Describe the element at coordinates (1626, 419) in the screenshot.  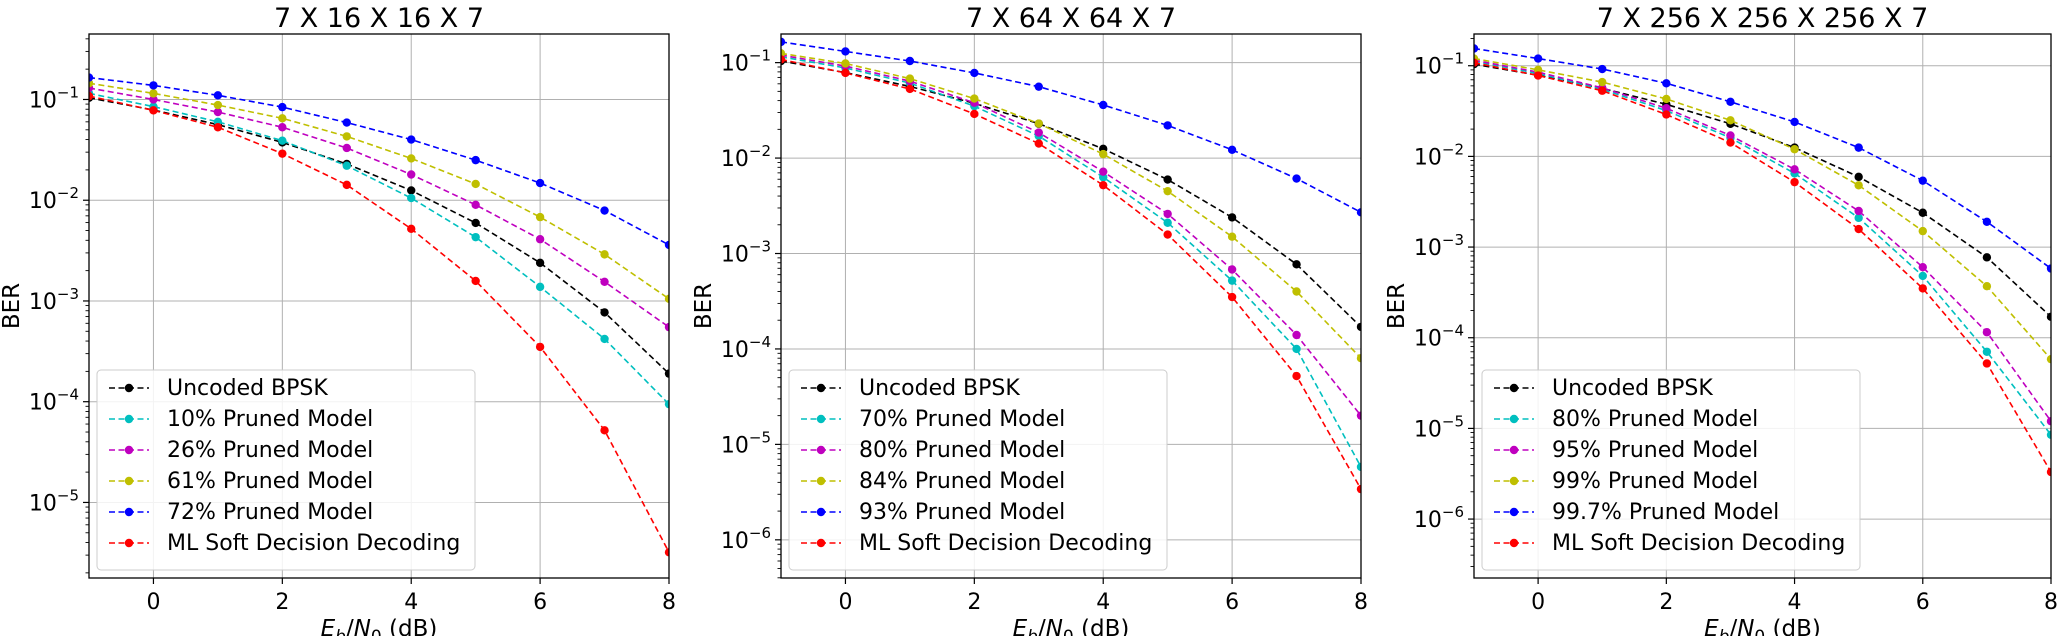
I see `legend-entry: 80% Pruned Model` at that location.